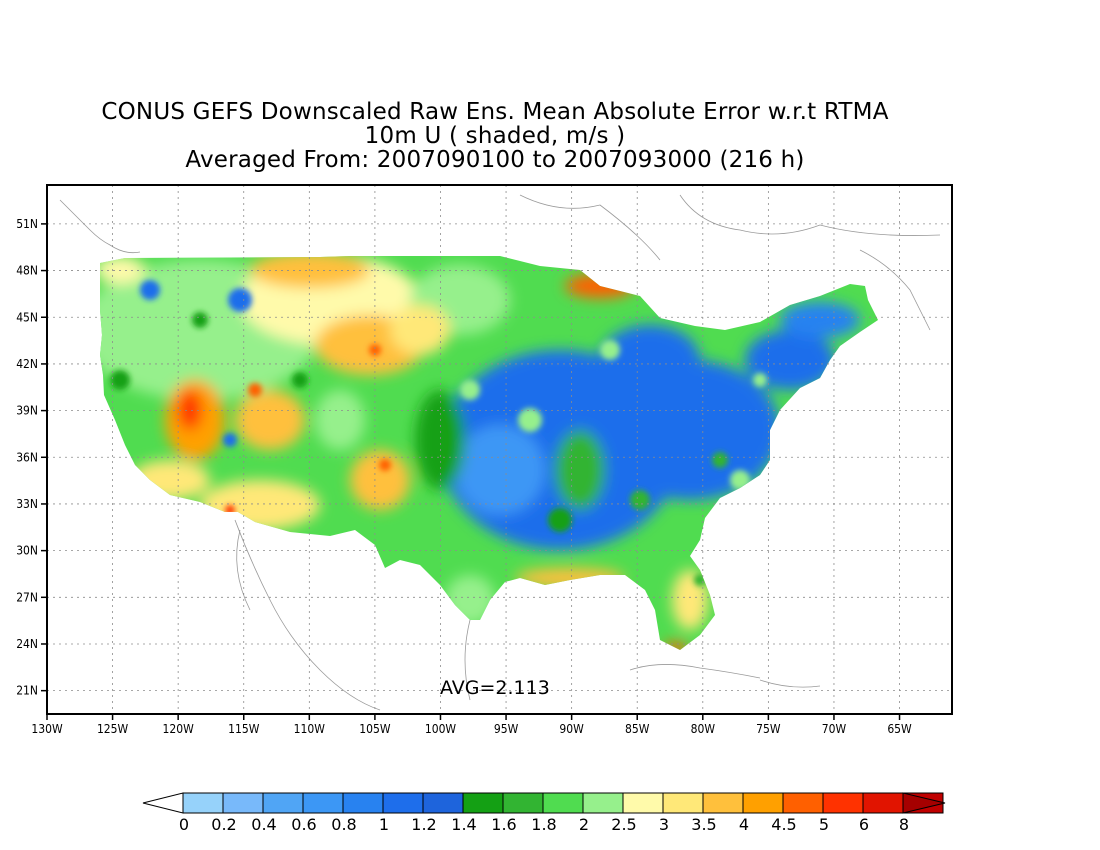 This screenshot has width=1100, height=850. Describe the element at coordinates (703, 729) in the screenshot. I see `lon-tick-label: 80W` at that location.